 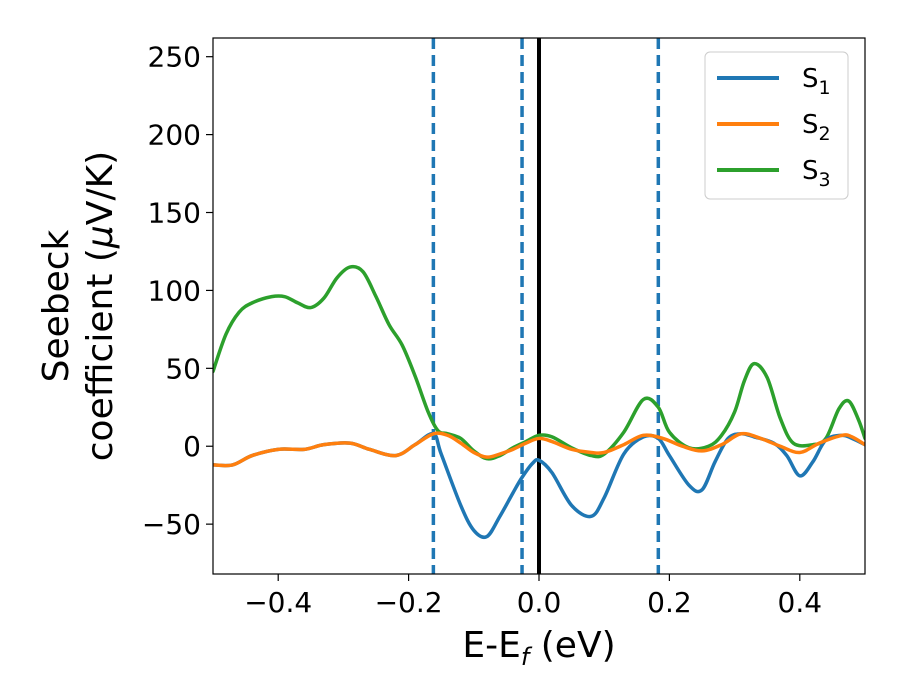 What do you see at coordinates (539, 602) in the screenshot?
I see `x-tick-label: 0.0` at bounding box center [539, 602].